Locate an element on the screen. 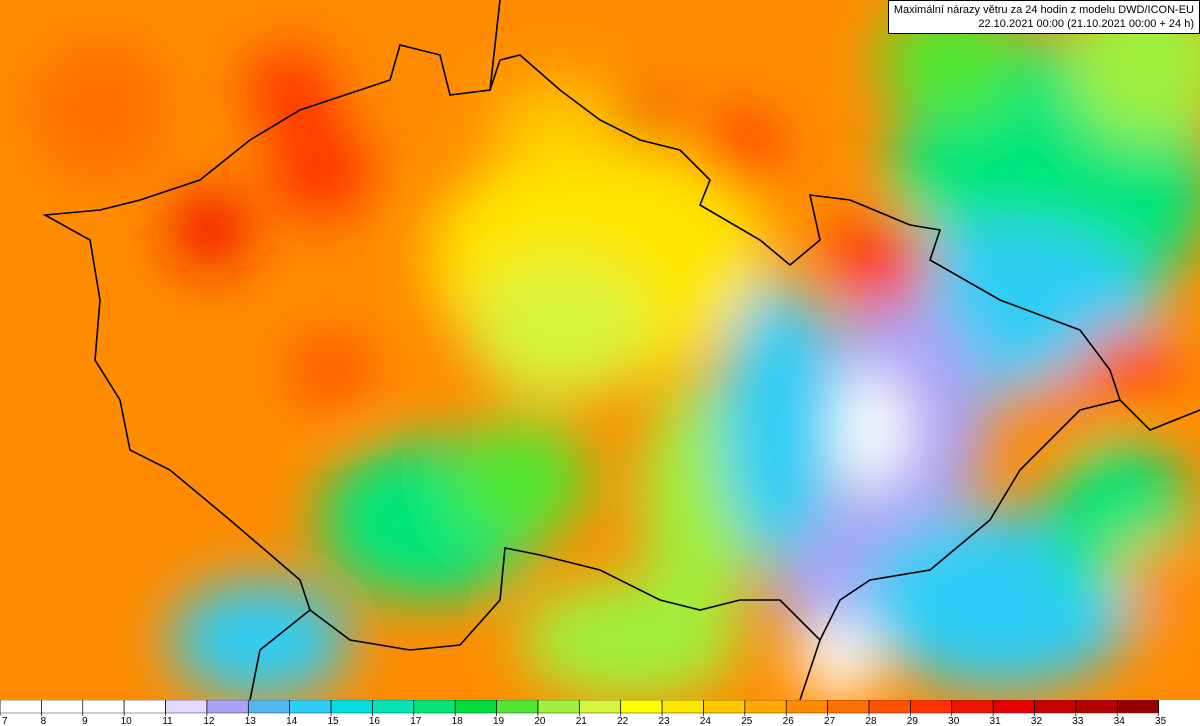  legend-label: 30 is located at coordinates (954, 721).